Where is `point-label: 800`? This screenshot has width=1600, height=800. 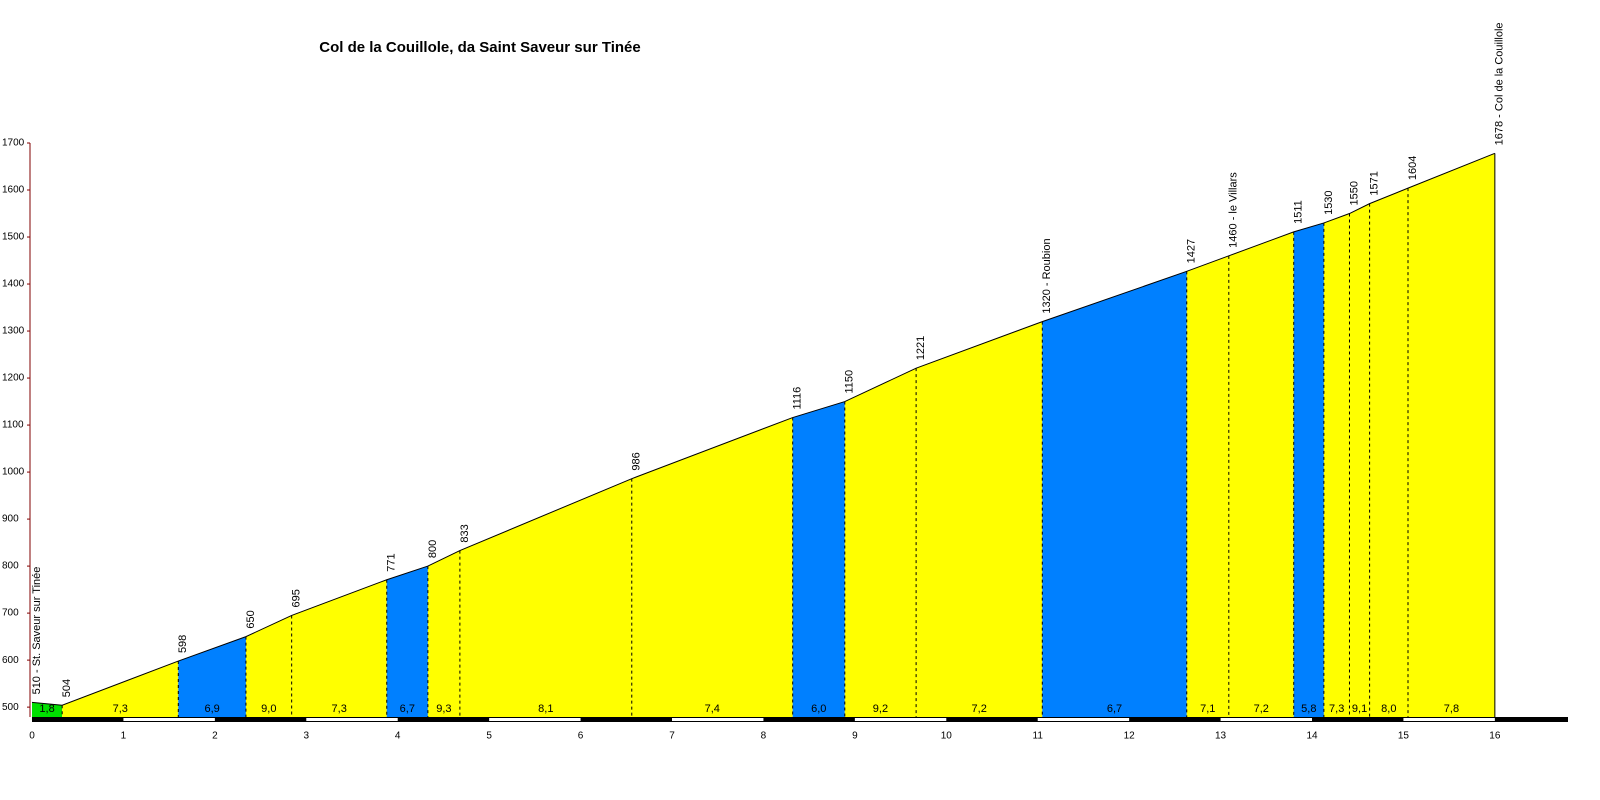 point-label: 800 is located at coordinates (433, 549).